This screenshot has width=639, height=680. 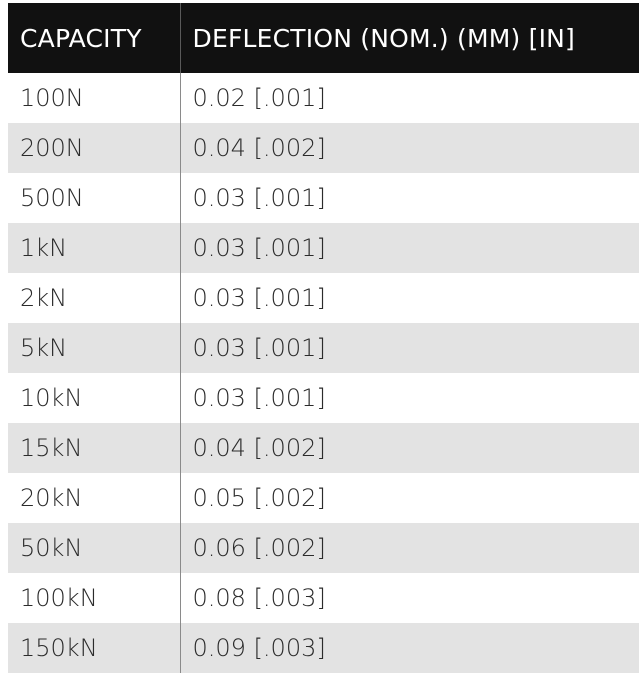 I want to click on table-row: 5kN 0.03 [.001], so click(x=323, y=348).